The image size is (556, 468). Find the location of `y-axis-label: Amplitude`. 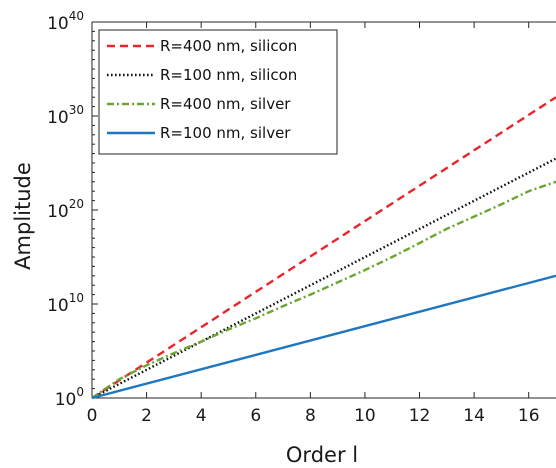

y-axis-label: Amplitude is located at coordinates (23, 216).